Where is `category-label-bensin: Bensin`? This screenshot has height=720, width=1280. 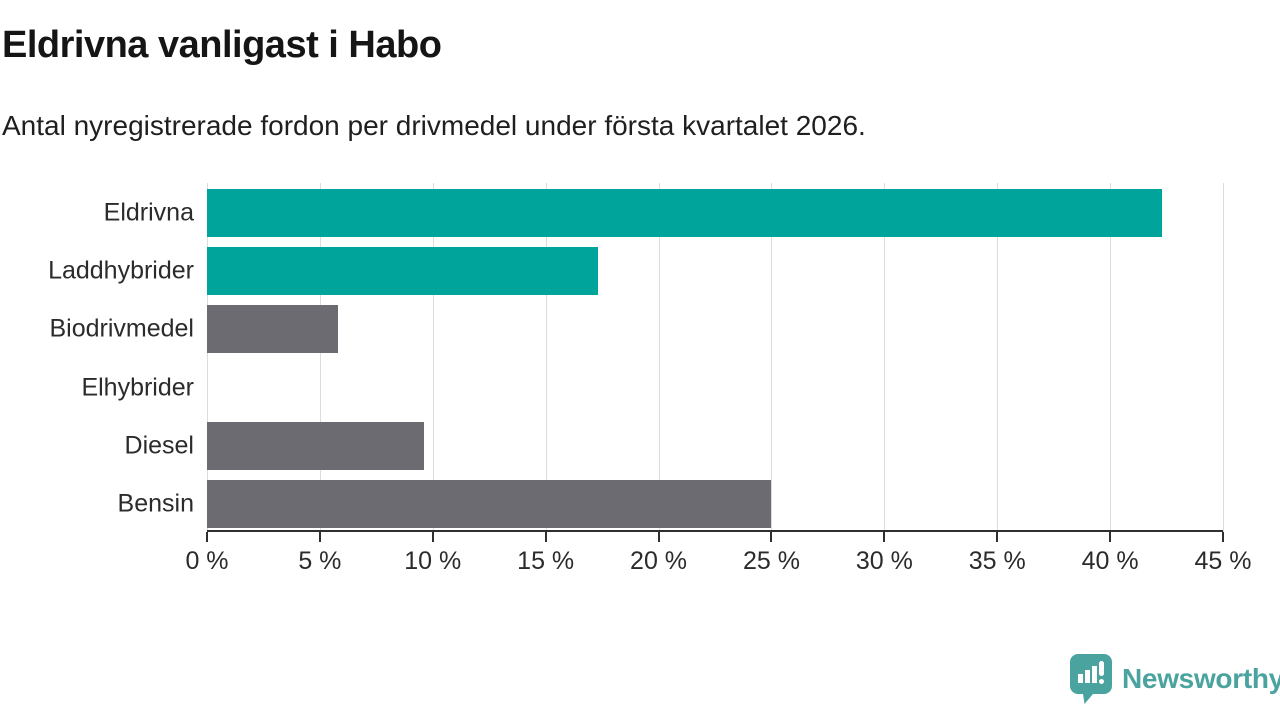 category-label-bensin: Bensin is located at coordinates (155, 503).